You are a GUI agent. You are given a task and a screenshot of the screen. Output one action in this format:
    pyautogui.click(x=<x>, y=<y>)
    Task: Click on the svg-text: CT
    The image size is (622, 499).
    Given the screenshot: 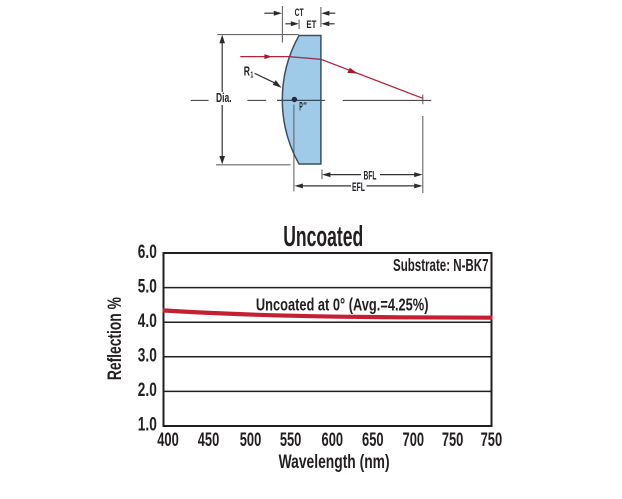 What is the action you would take?
    pyautogui.click(x=299, y=13)
    